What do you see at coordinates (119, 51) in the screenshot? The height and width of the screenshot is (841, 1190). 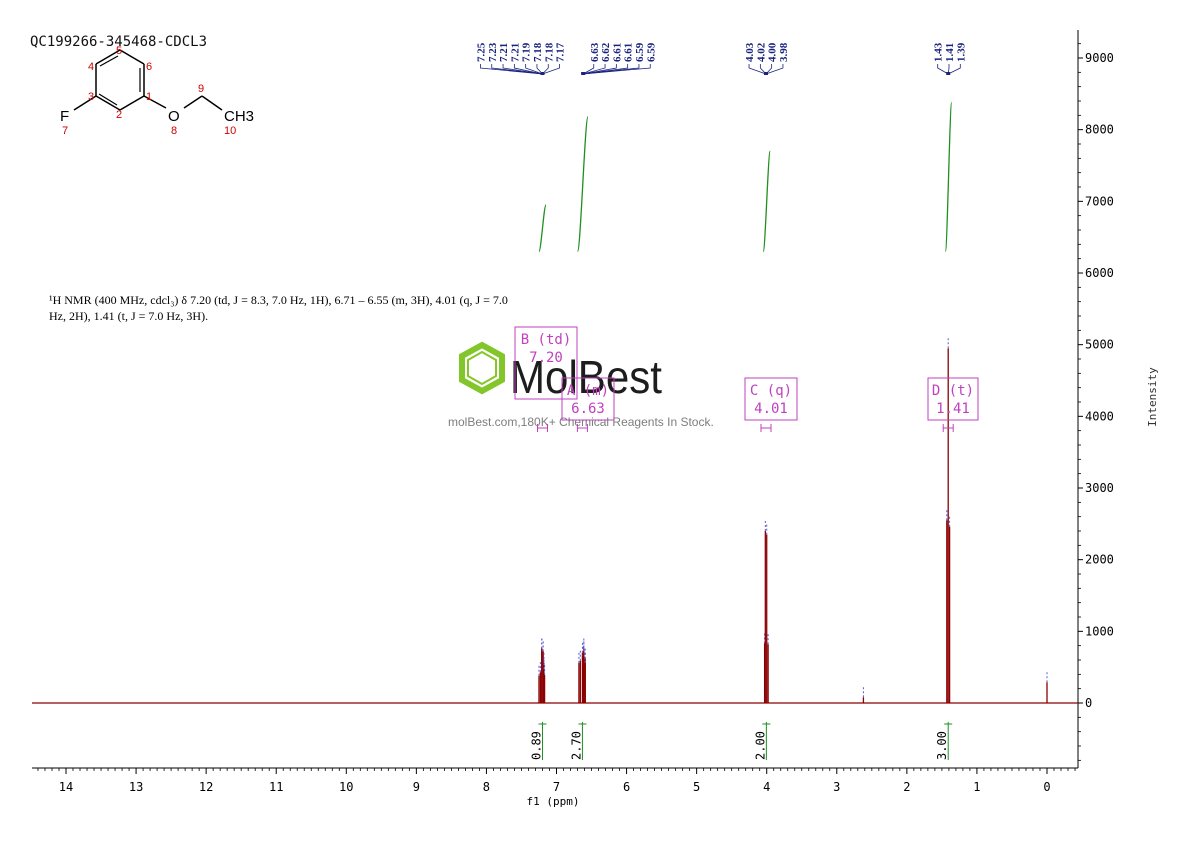 I see `ring-number-5: 5` at bounding box center [119, 51].